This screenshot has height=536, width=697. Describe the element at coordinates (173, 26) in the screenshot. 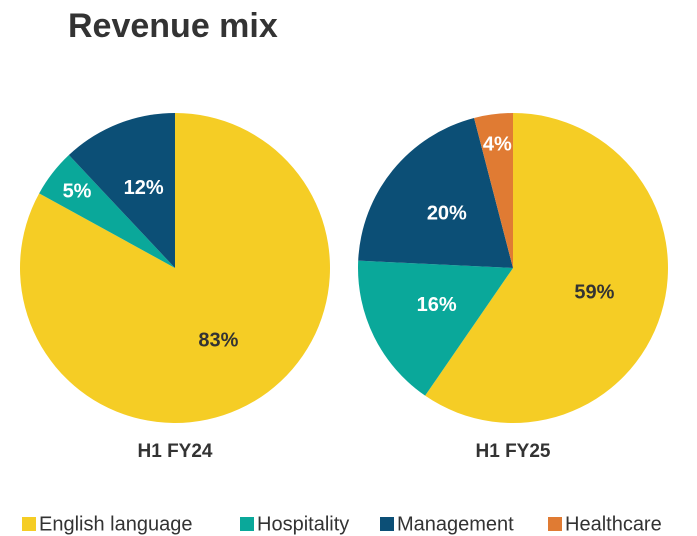

I see `chart-title: Revenue mix` at that location.